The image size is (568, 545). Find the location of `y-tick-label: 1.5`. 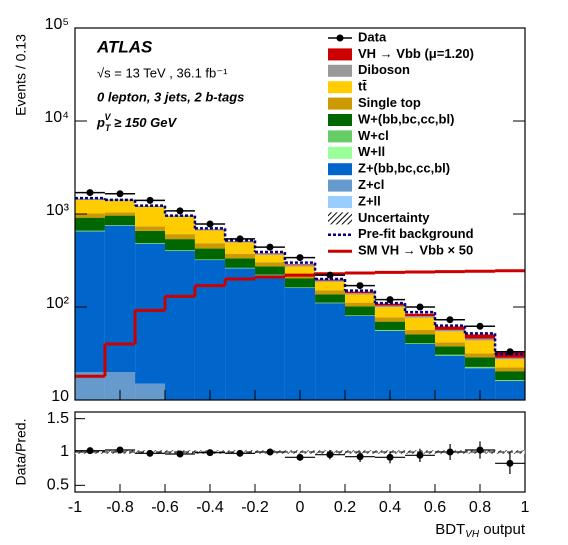

y-tick-label: 1.5 is located at coordinates (58, 418).